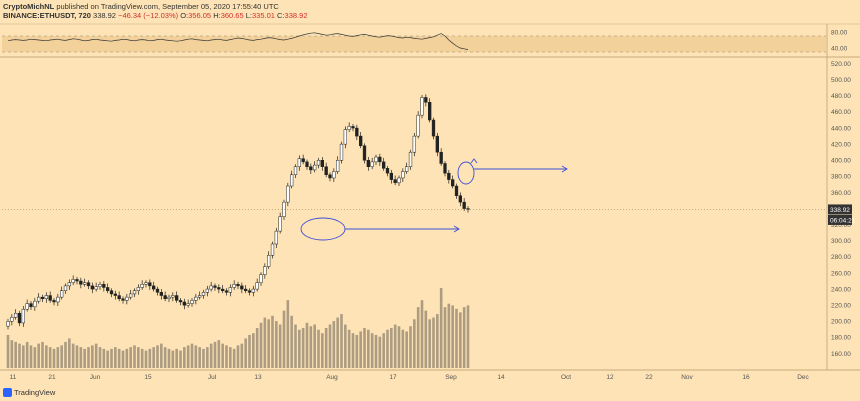 This screenshot has height=401, width=860. I want to click on ohlc-close-label: C:, so click(281, 15).